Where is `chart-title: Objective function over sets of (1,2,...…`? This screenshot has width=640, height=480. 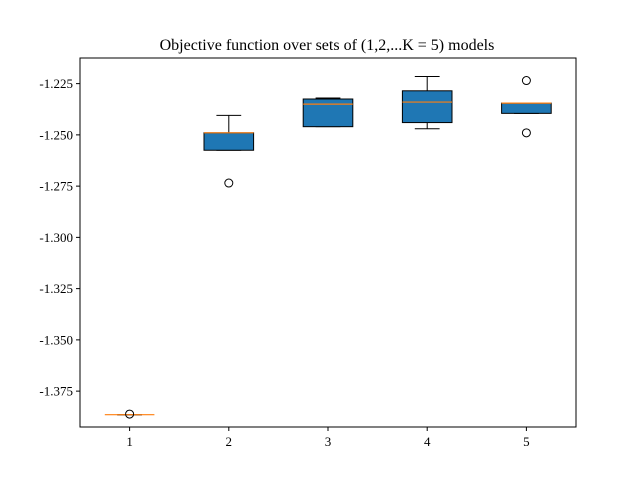
chart-title: Objective function over sets of (1,2,...… is located at coordinates (327, 45).